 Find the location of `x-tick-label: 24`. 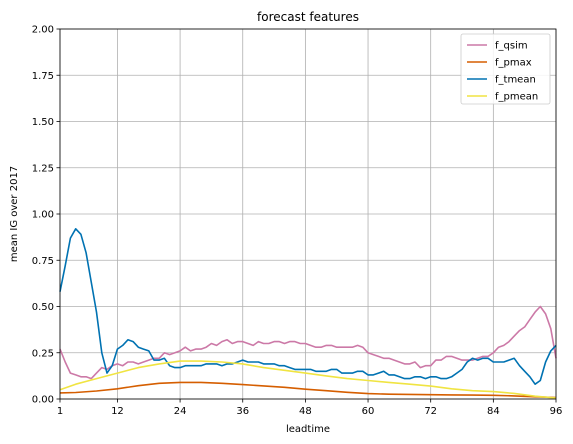

x-tick-label: 24 is located at coordinates (180, 411).